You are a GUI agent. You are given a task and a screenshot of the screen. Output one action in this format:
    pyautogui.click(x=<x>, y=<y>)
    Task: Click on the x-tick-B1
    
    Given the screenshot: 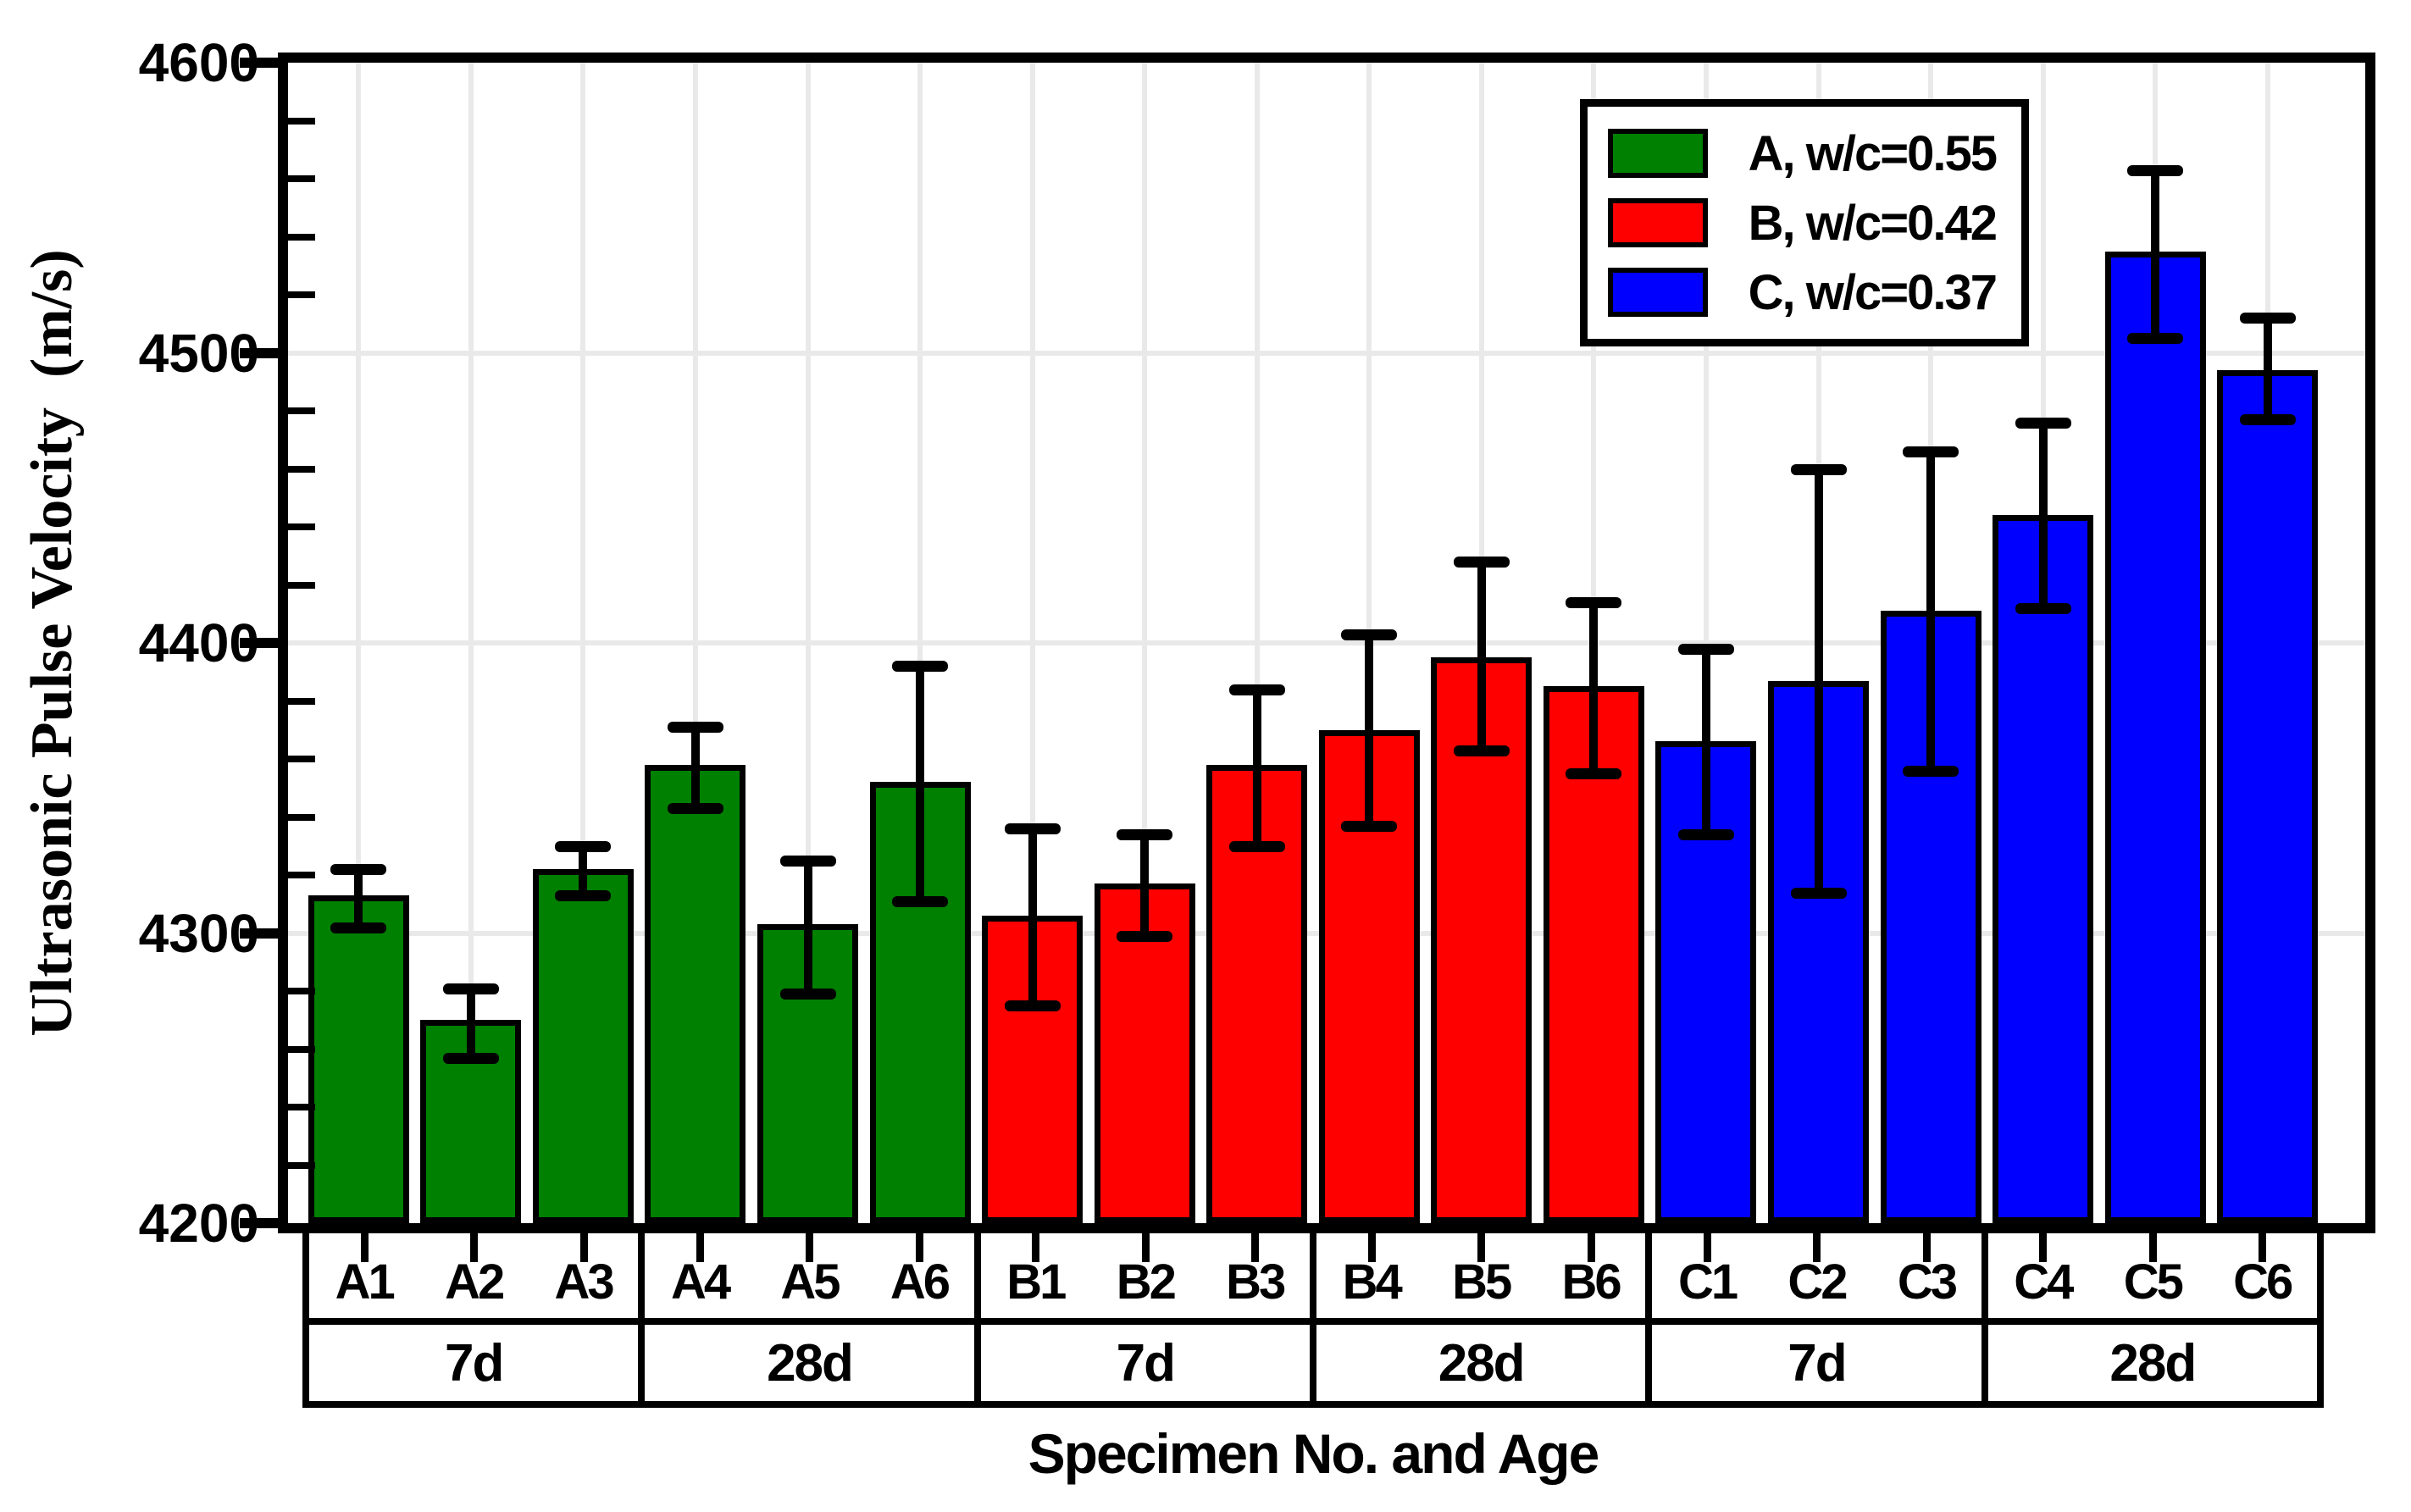 What is the action you would take?
    pyautogui.click(x=1036, y=1247)
    